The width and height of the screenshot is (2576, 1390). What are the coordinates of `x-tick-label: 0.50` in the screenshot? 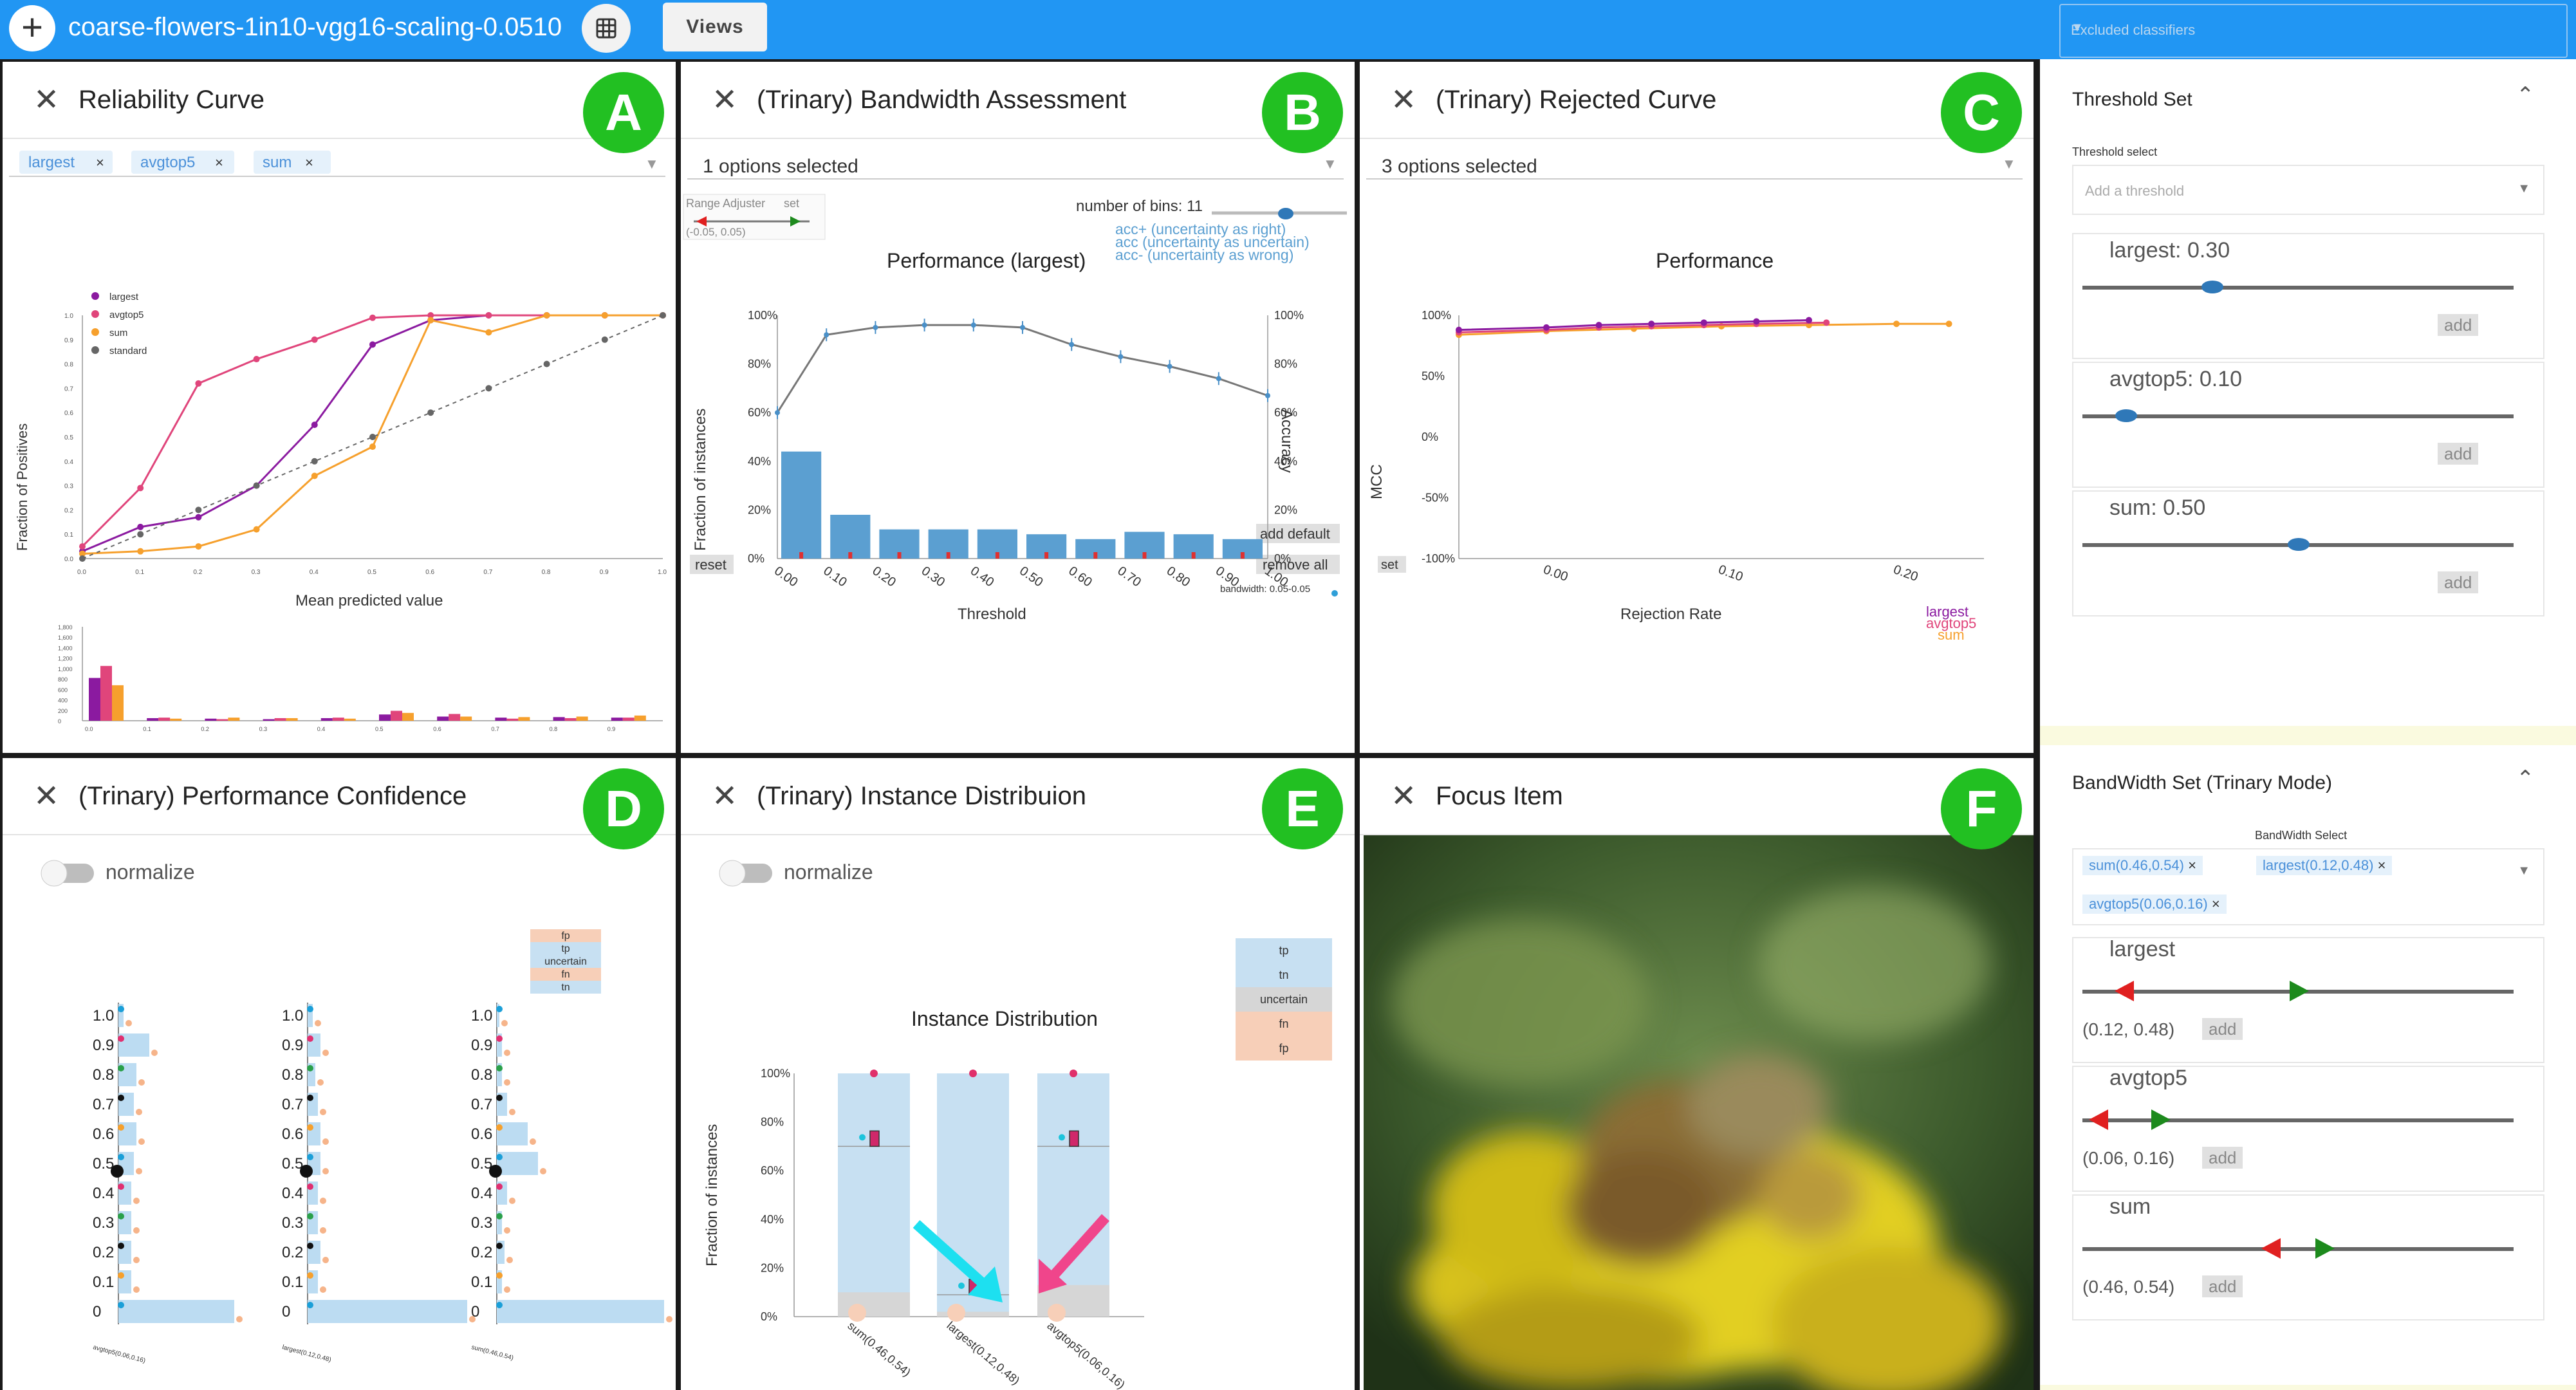 It's located at (1031, 576).